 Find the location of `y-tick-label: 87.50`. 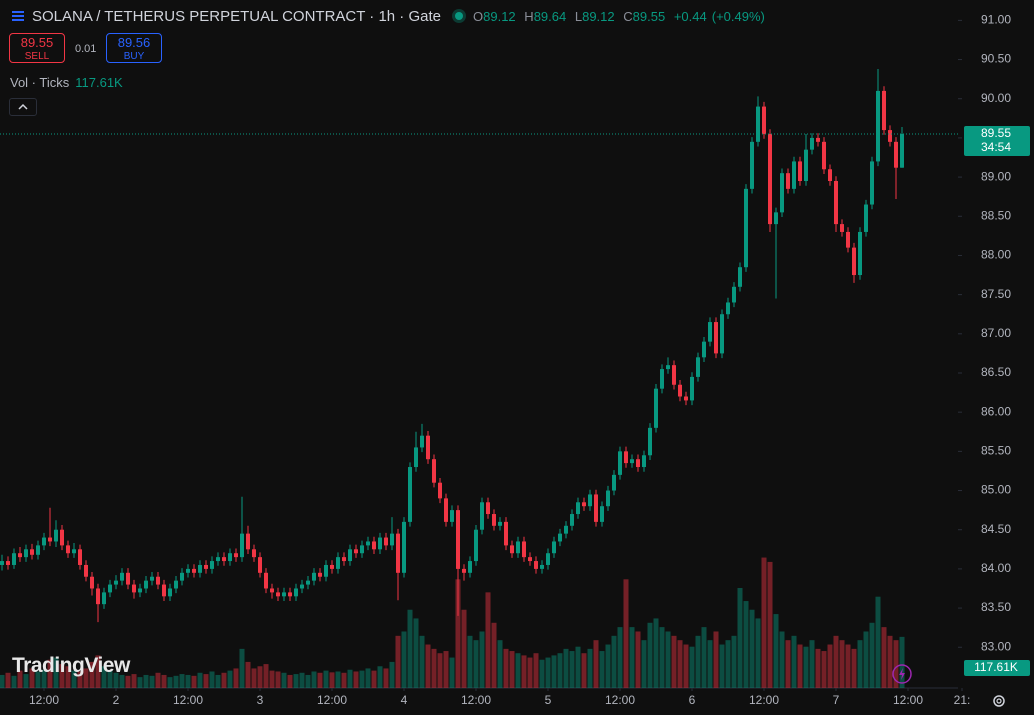

y-tick-label: 87.50 is located at coordinates (996, 294).